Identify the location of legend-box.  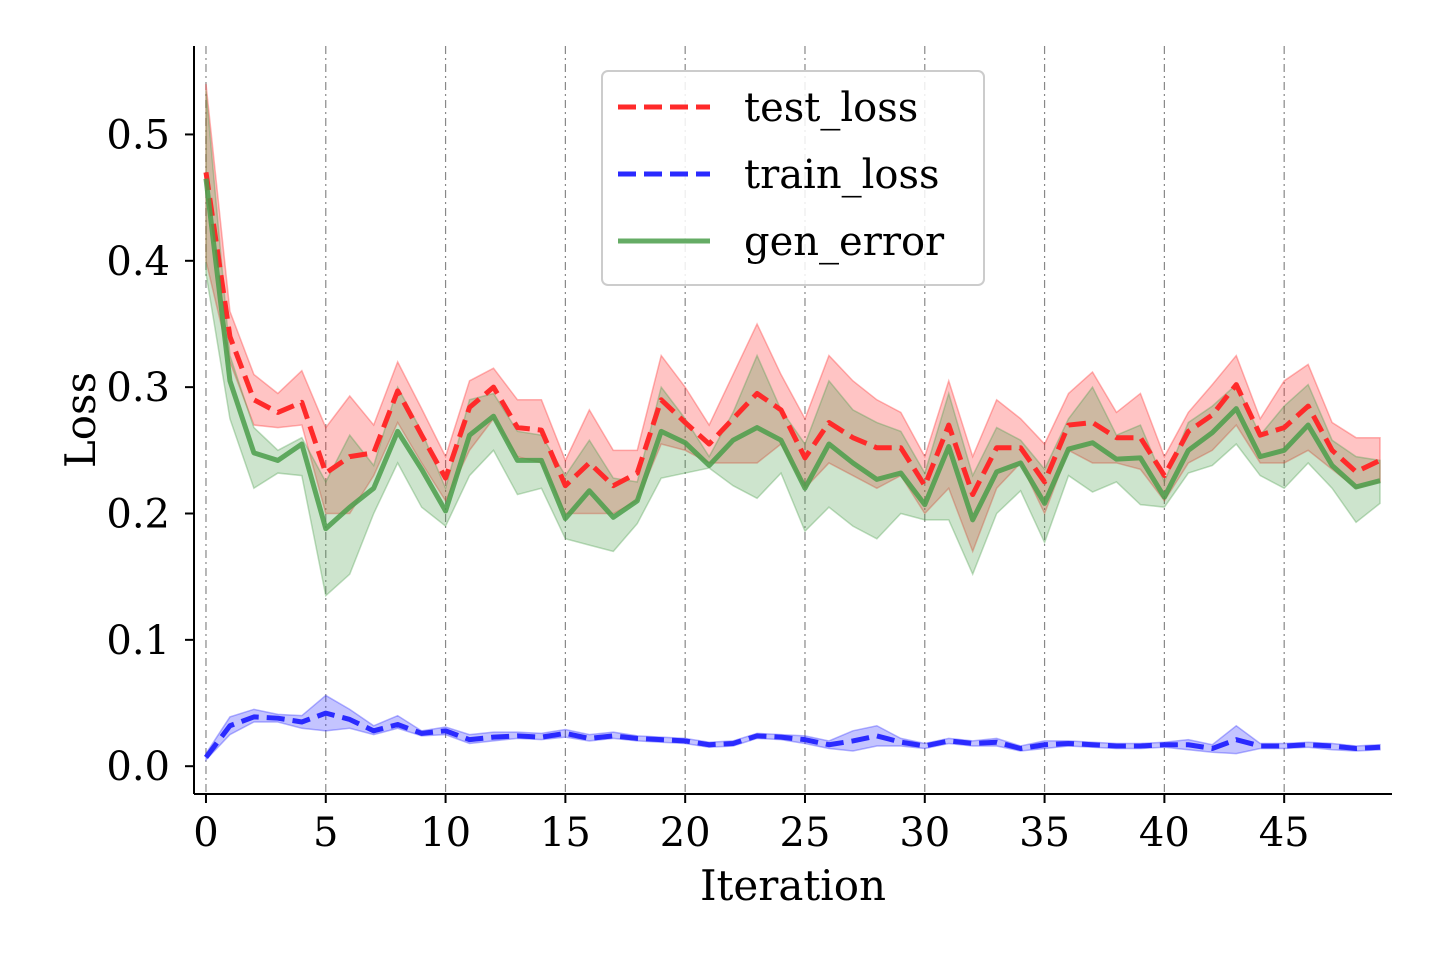
(793, 178).